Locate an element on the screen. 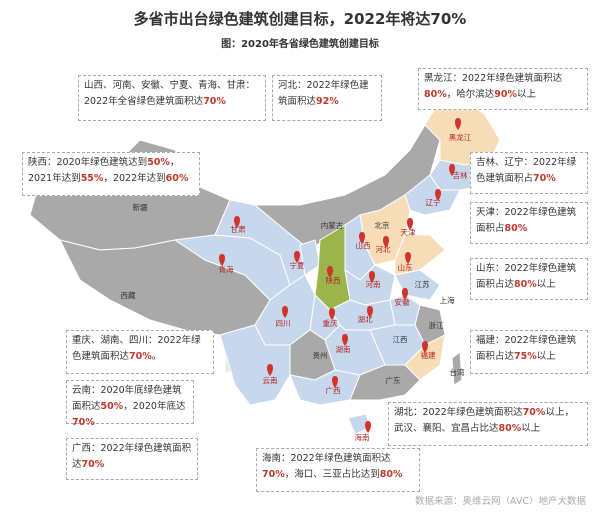 Image resolution: width=600 pixels, height=517 pixels. annotation-chongqing: 重庆、湖南、四川：2022年绿色建筑面积达70%。 is located at coordinates (140, 352).